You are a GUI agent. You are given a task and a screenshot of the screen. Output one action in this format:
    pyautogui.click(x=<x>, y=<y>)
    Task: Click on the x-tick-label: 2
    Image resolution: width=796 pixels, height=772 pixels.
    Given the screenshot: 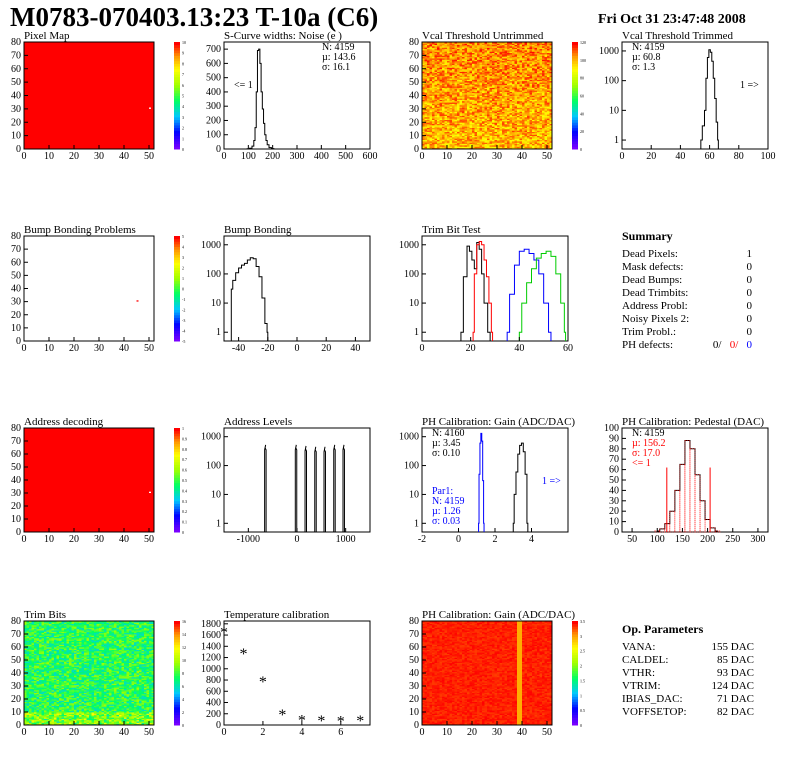 What is the action you would take?
    pyautogui.click(x=495, y=539)
    